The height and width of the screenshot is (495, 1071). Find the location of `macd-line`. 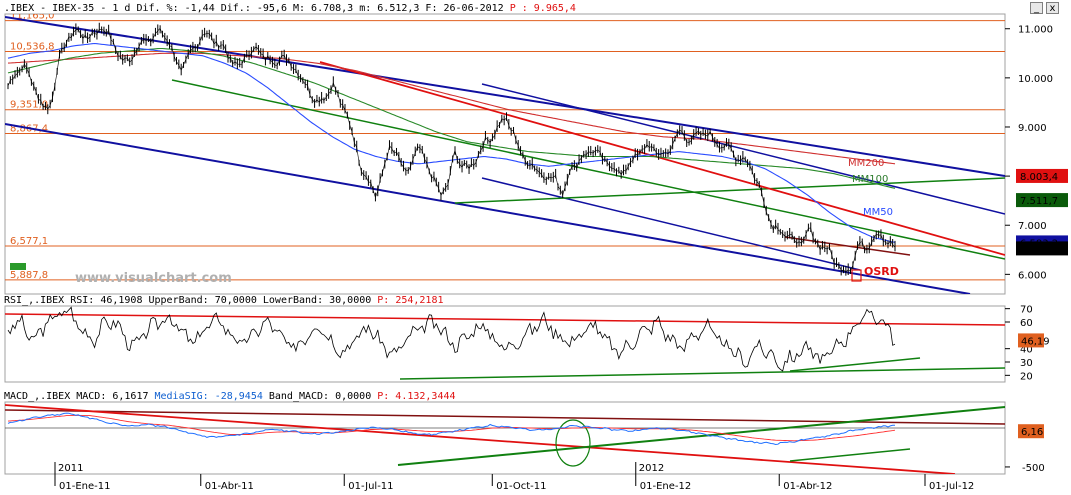

macd-line is located at coordinates (451, 429).